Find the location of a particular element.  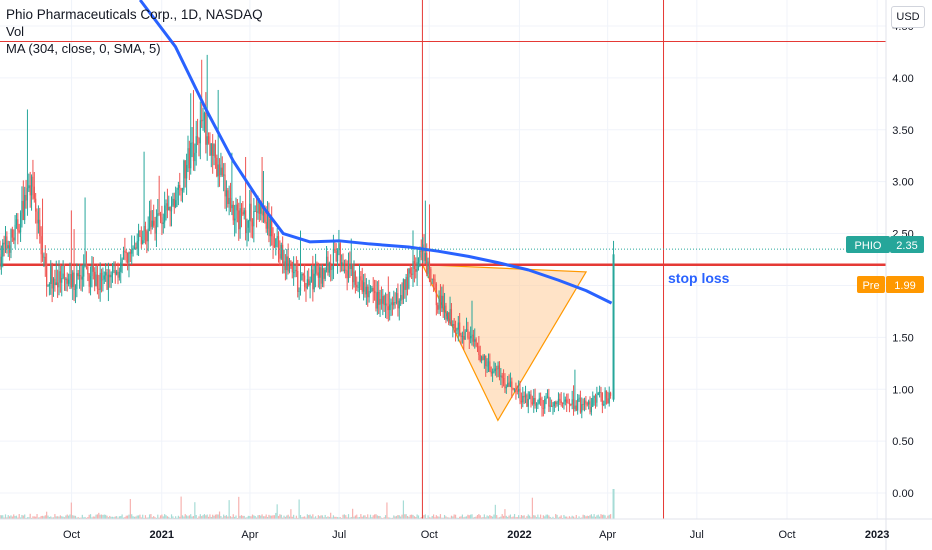

currency-button: USD is located at coordinates (908, 17).